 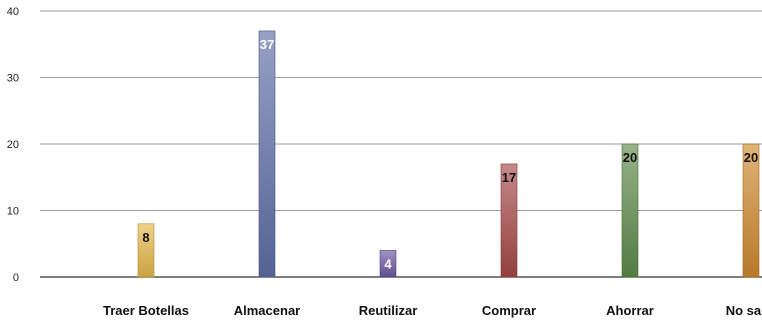 I want to click on y-tick-label: 20, so click(x=13, y=145).